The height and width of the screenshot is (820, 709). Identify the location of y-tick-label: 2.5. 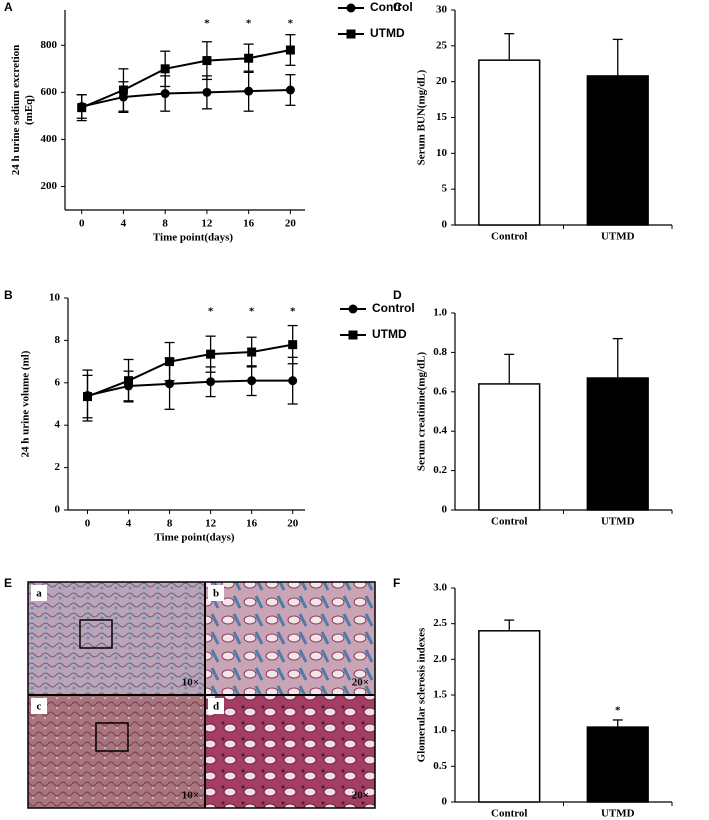
(440, 623).